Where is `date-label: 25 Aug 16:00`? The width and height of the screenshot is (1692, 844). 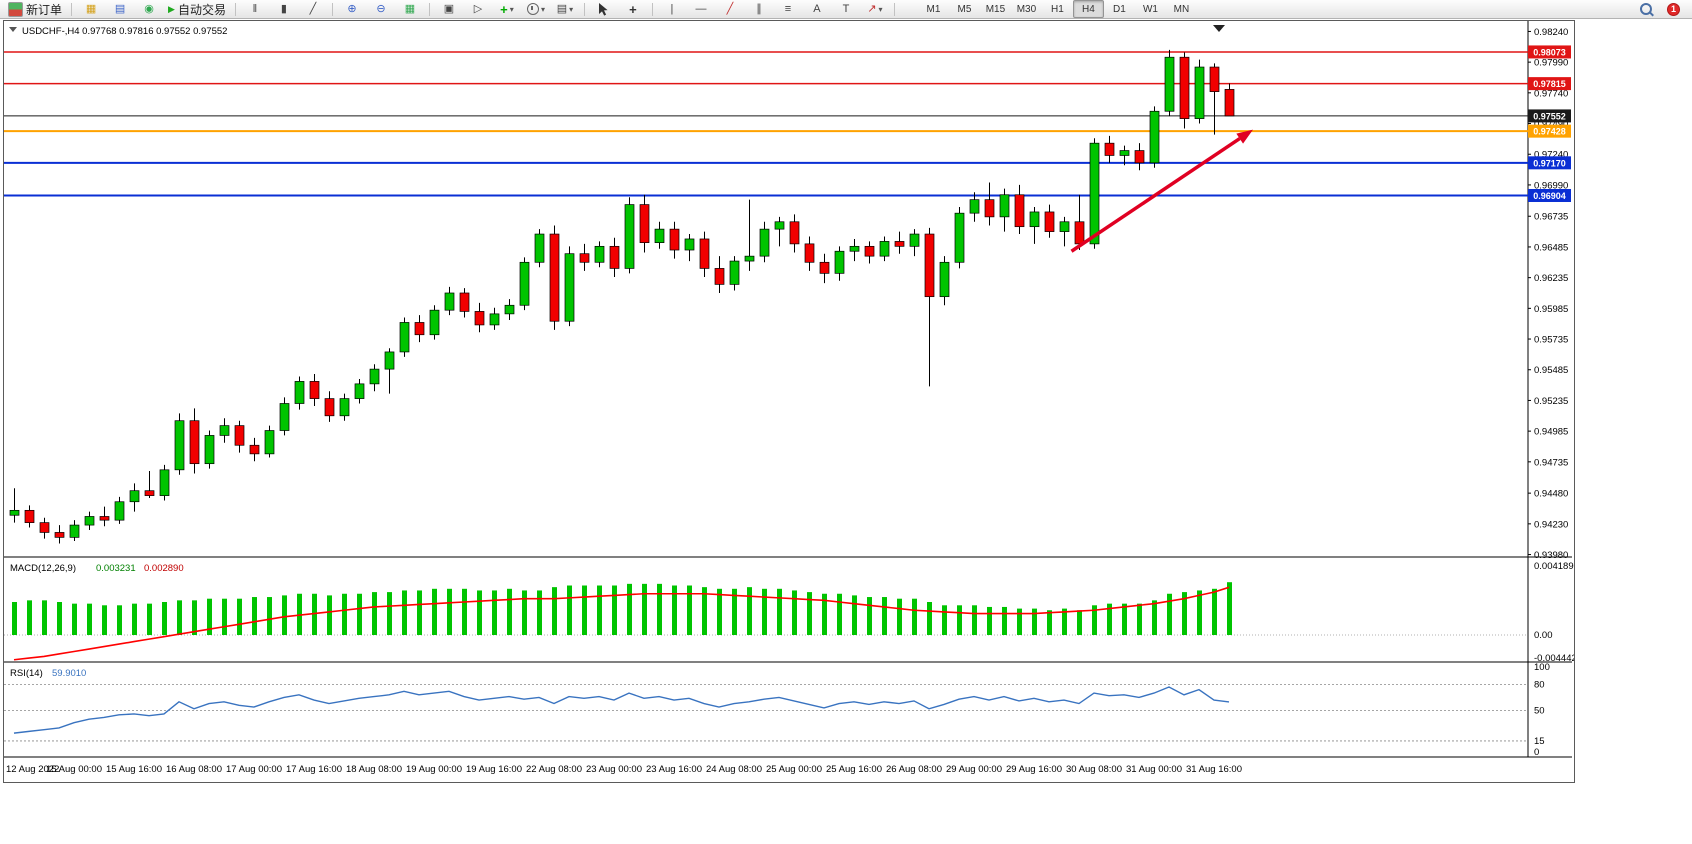 date-label: 25 Aug 16:00 is located at coordinates (854, 769).